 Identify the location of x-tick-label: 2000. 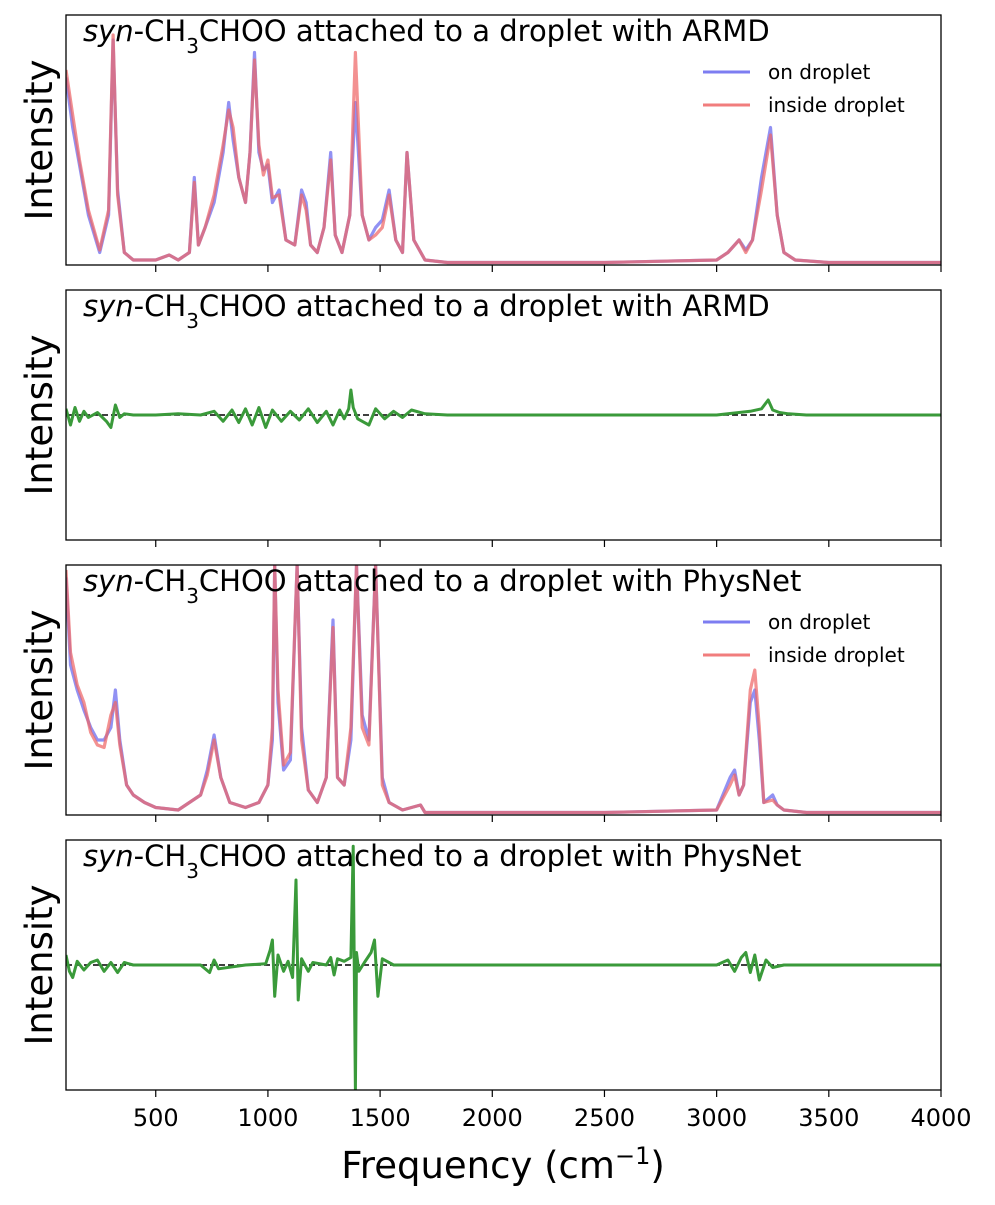
(492, 1118).